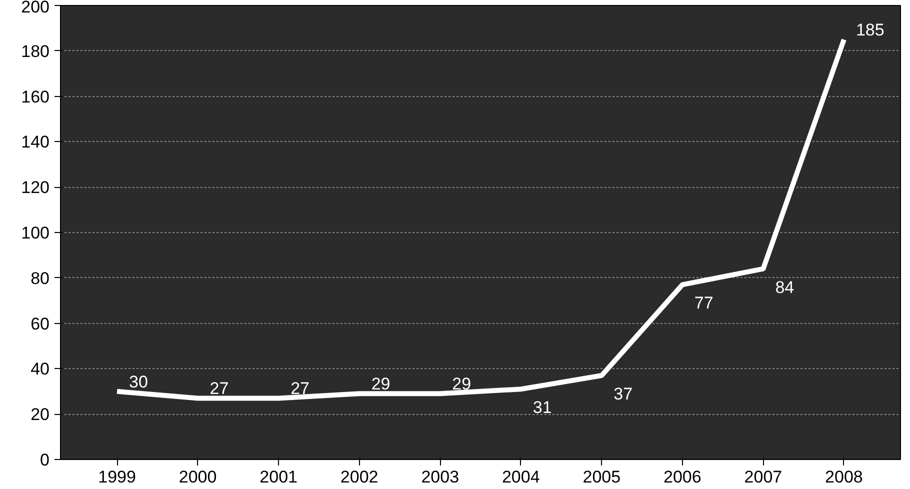  What do you see at coordinates (844, 477) in the screenshot?
I see `x-tick-label: 2008` at bounding box center [844, 477].